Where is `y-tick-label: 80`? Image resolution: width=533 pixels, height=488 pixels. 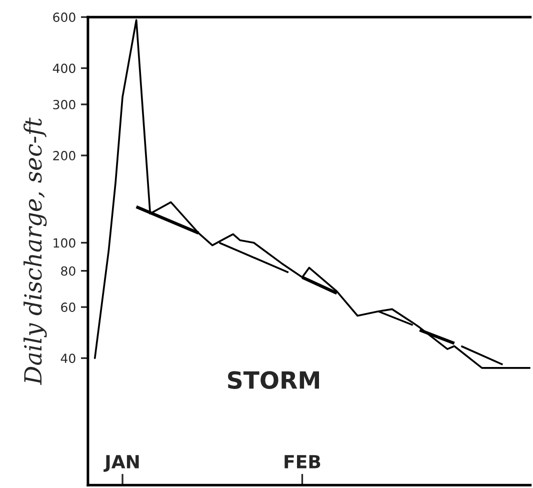
y-tick-label: 80 is located at coordinates (68, 271).